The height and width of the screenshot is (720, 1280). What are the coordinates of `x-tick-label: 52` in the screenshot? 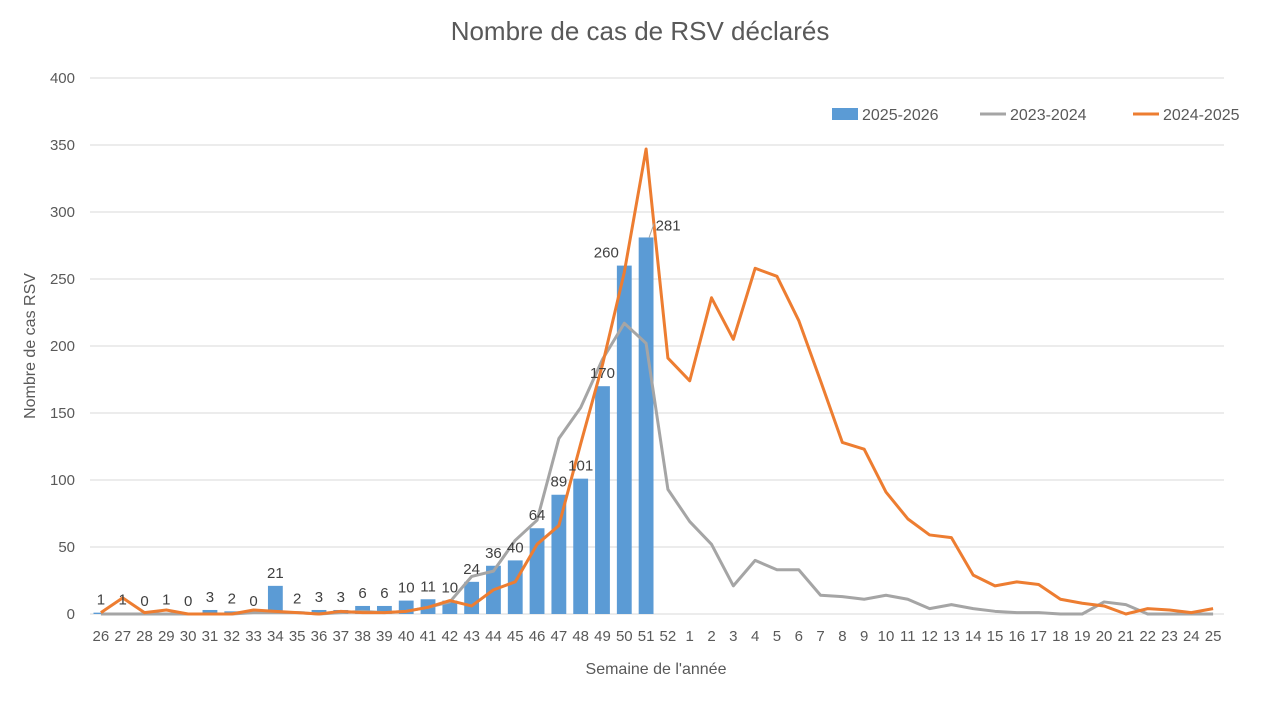 It's located at (668, 636).